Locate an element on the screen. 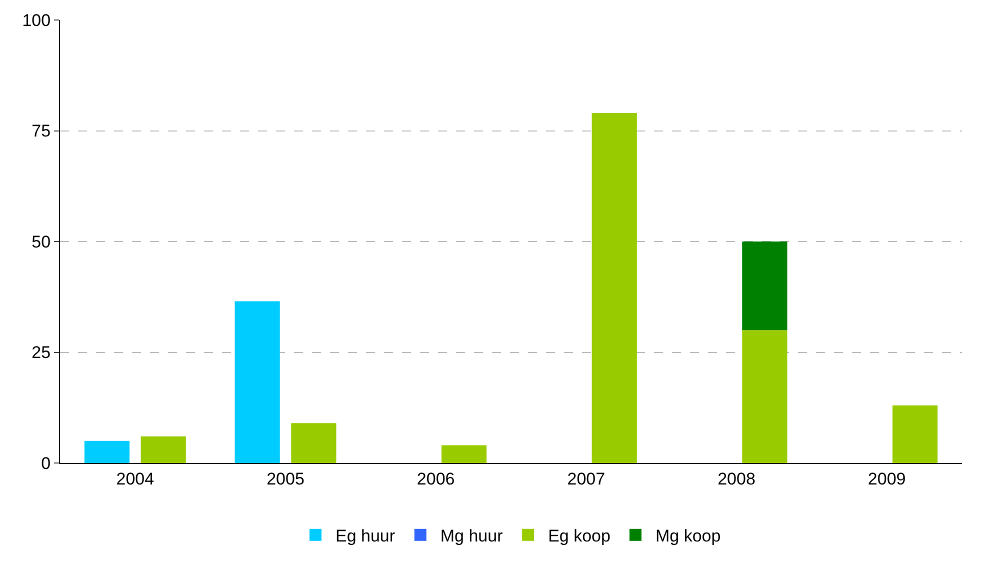 This screenshot has height=564, width=992. y-tick-label: 0 is located at coordinates (46, 463).